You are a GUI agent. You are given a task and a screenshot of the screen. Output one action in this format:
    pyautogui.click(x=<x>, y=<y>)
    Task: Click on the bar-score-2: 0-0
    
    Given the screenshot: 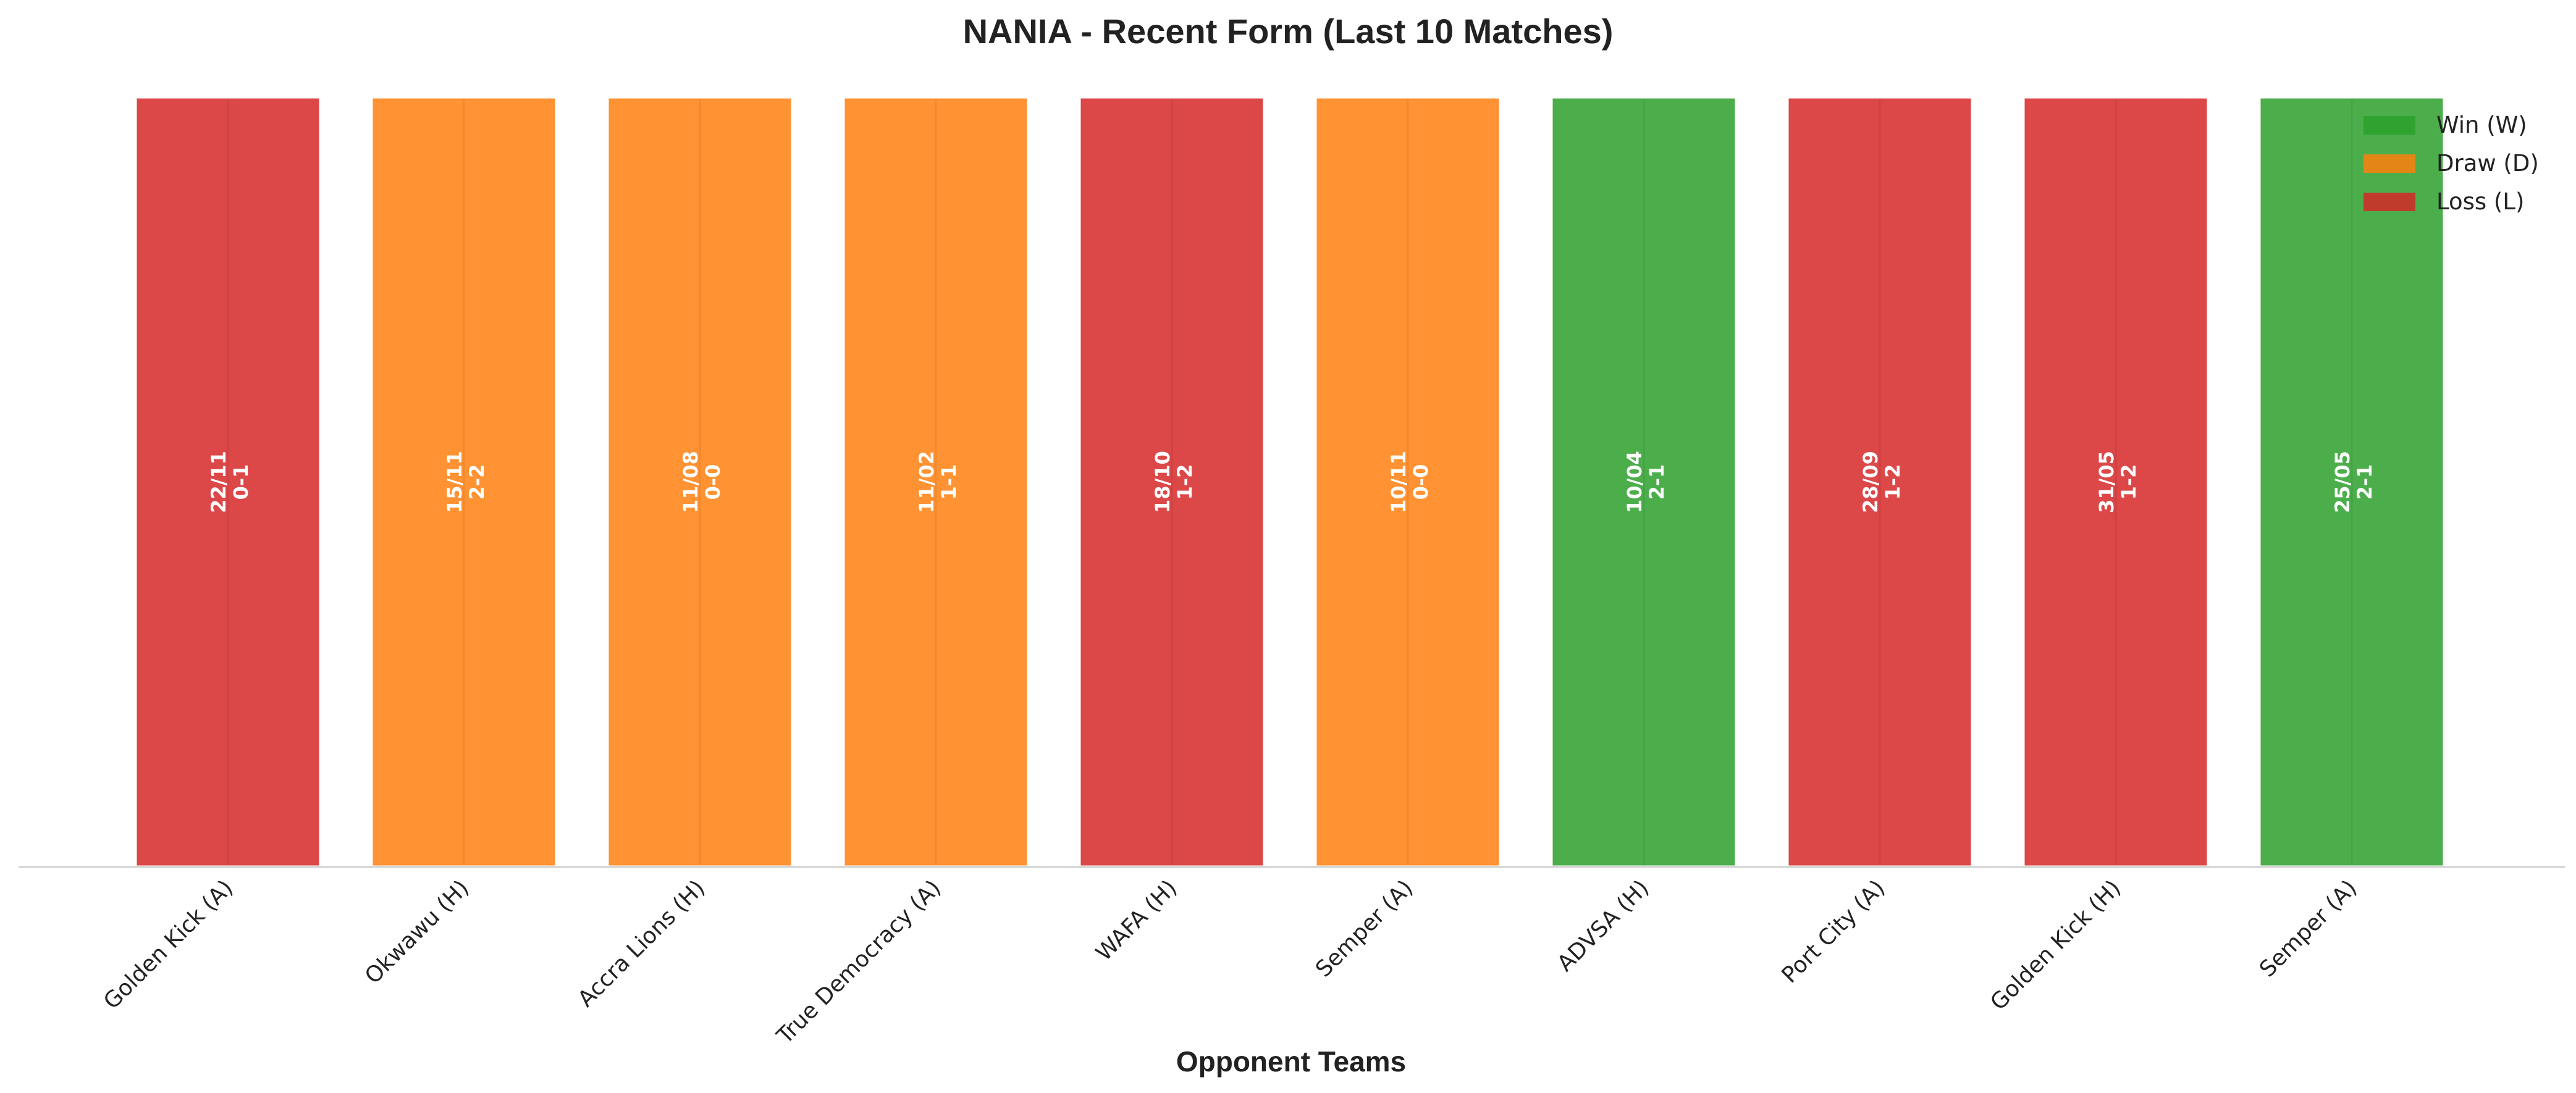 What is the action you would take?
    pyautogui.click(x=713, y=482)
    